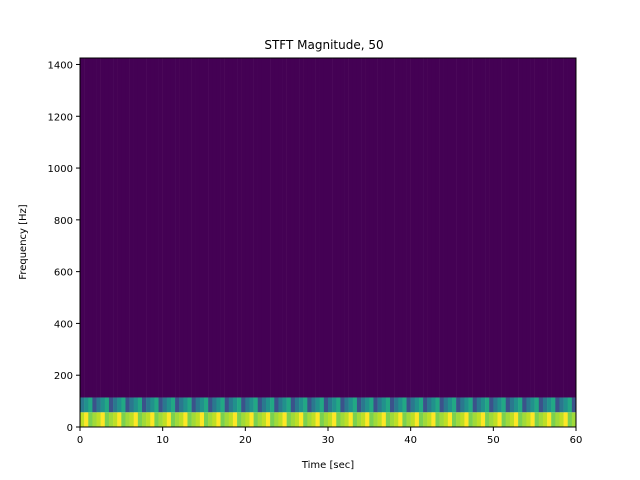  What do you see at coordinates (327, 465) in the screenshot?
I see `x-axis-label: Time [sec]` at bounding box center [327, 465].